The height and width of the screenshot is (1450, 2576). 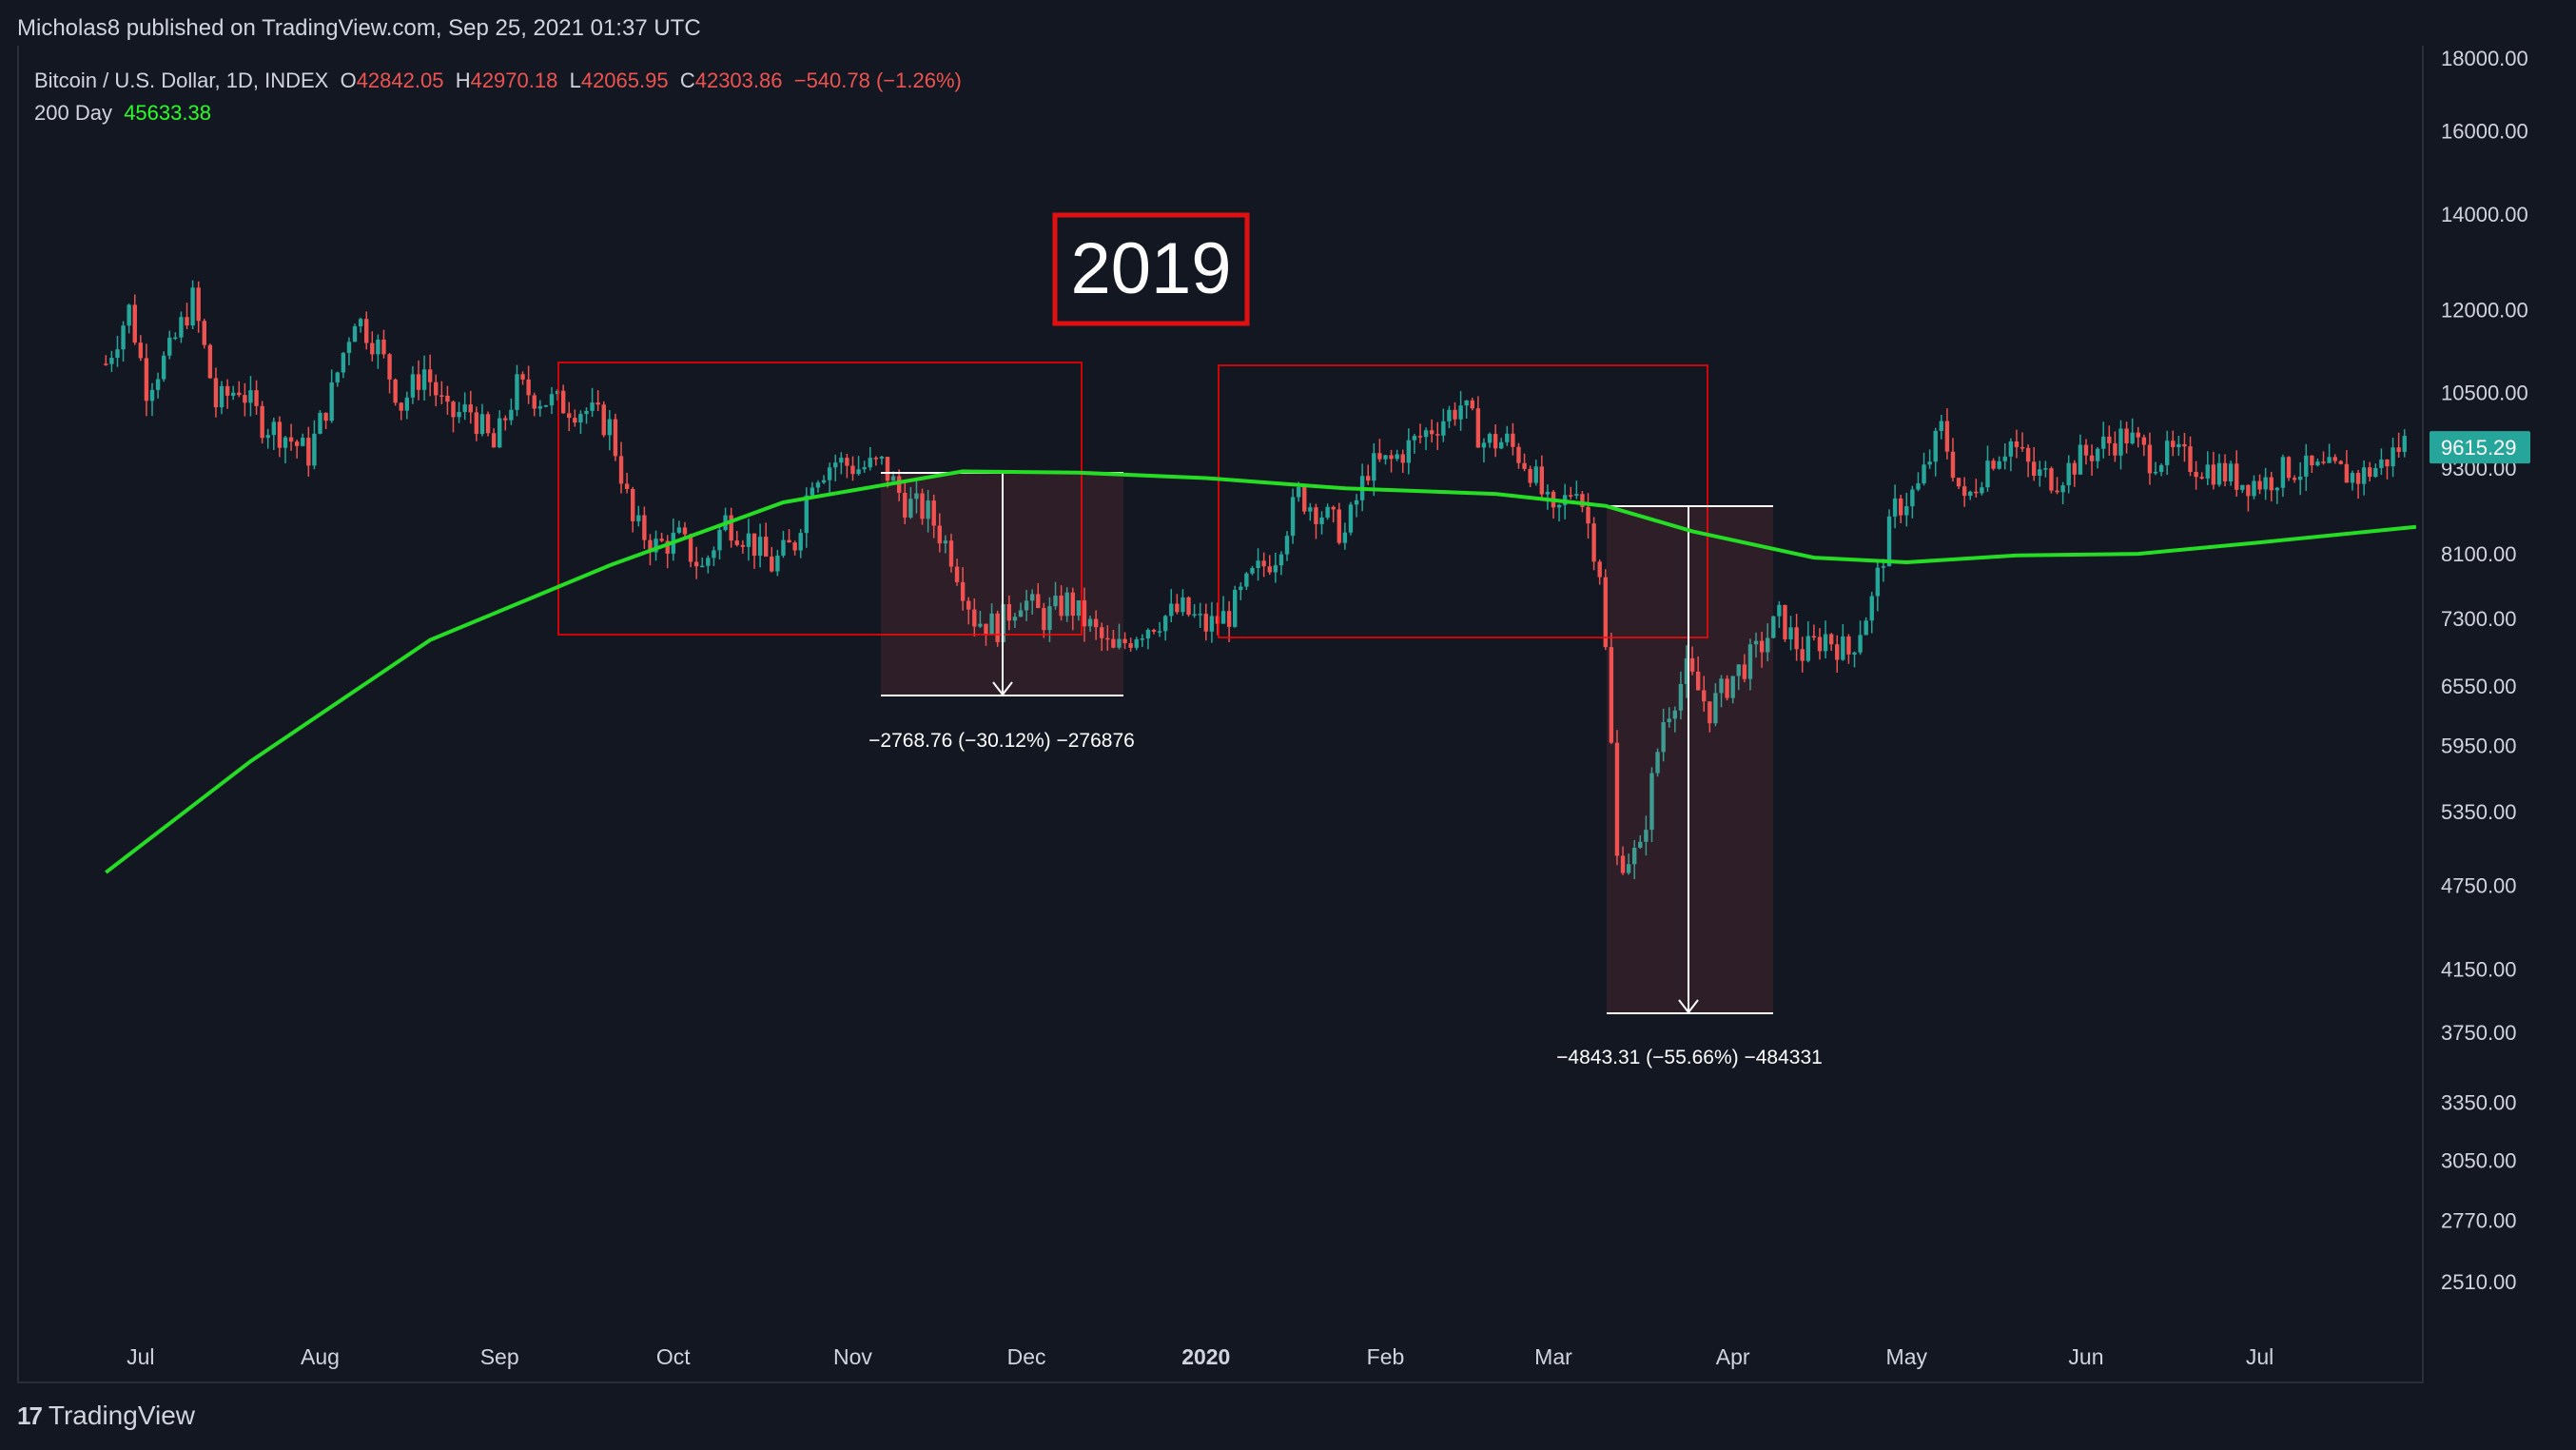 What do you see at coordinates (673, 1356) in the screenshot?
I see `x-tick-label: Oct` at bounding box center [673, 1356].